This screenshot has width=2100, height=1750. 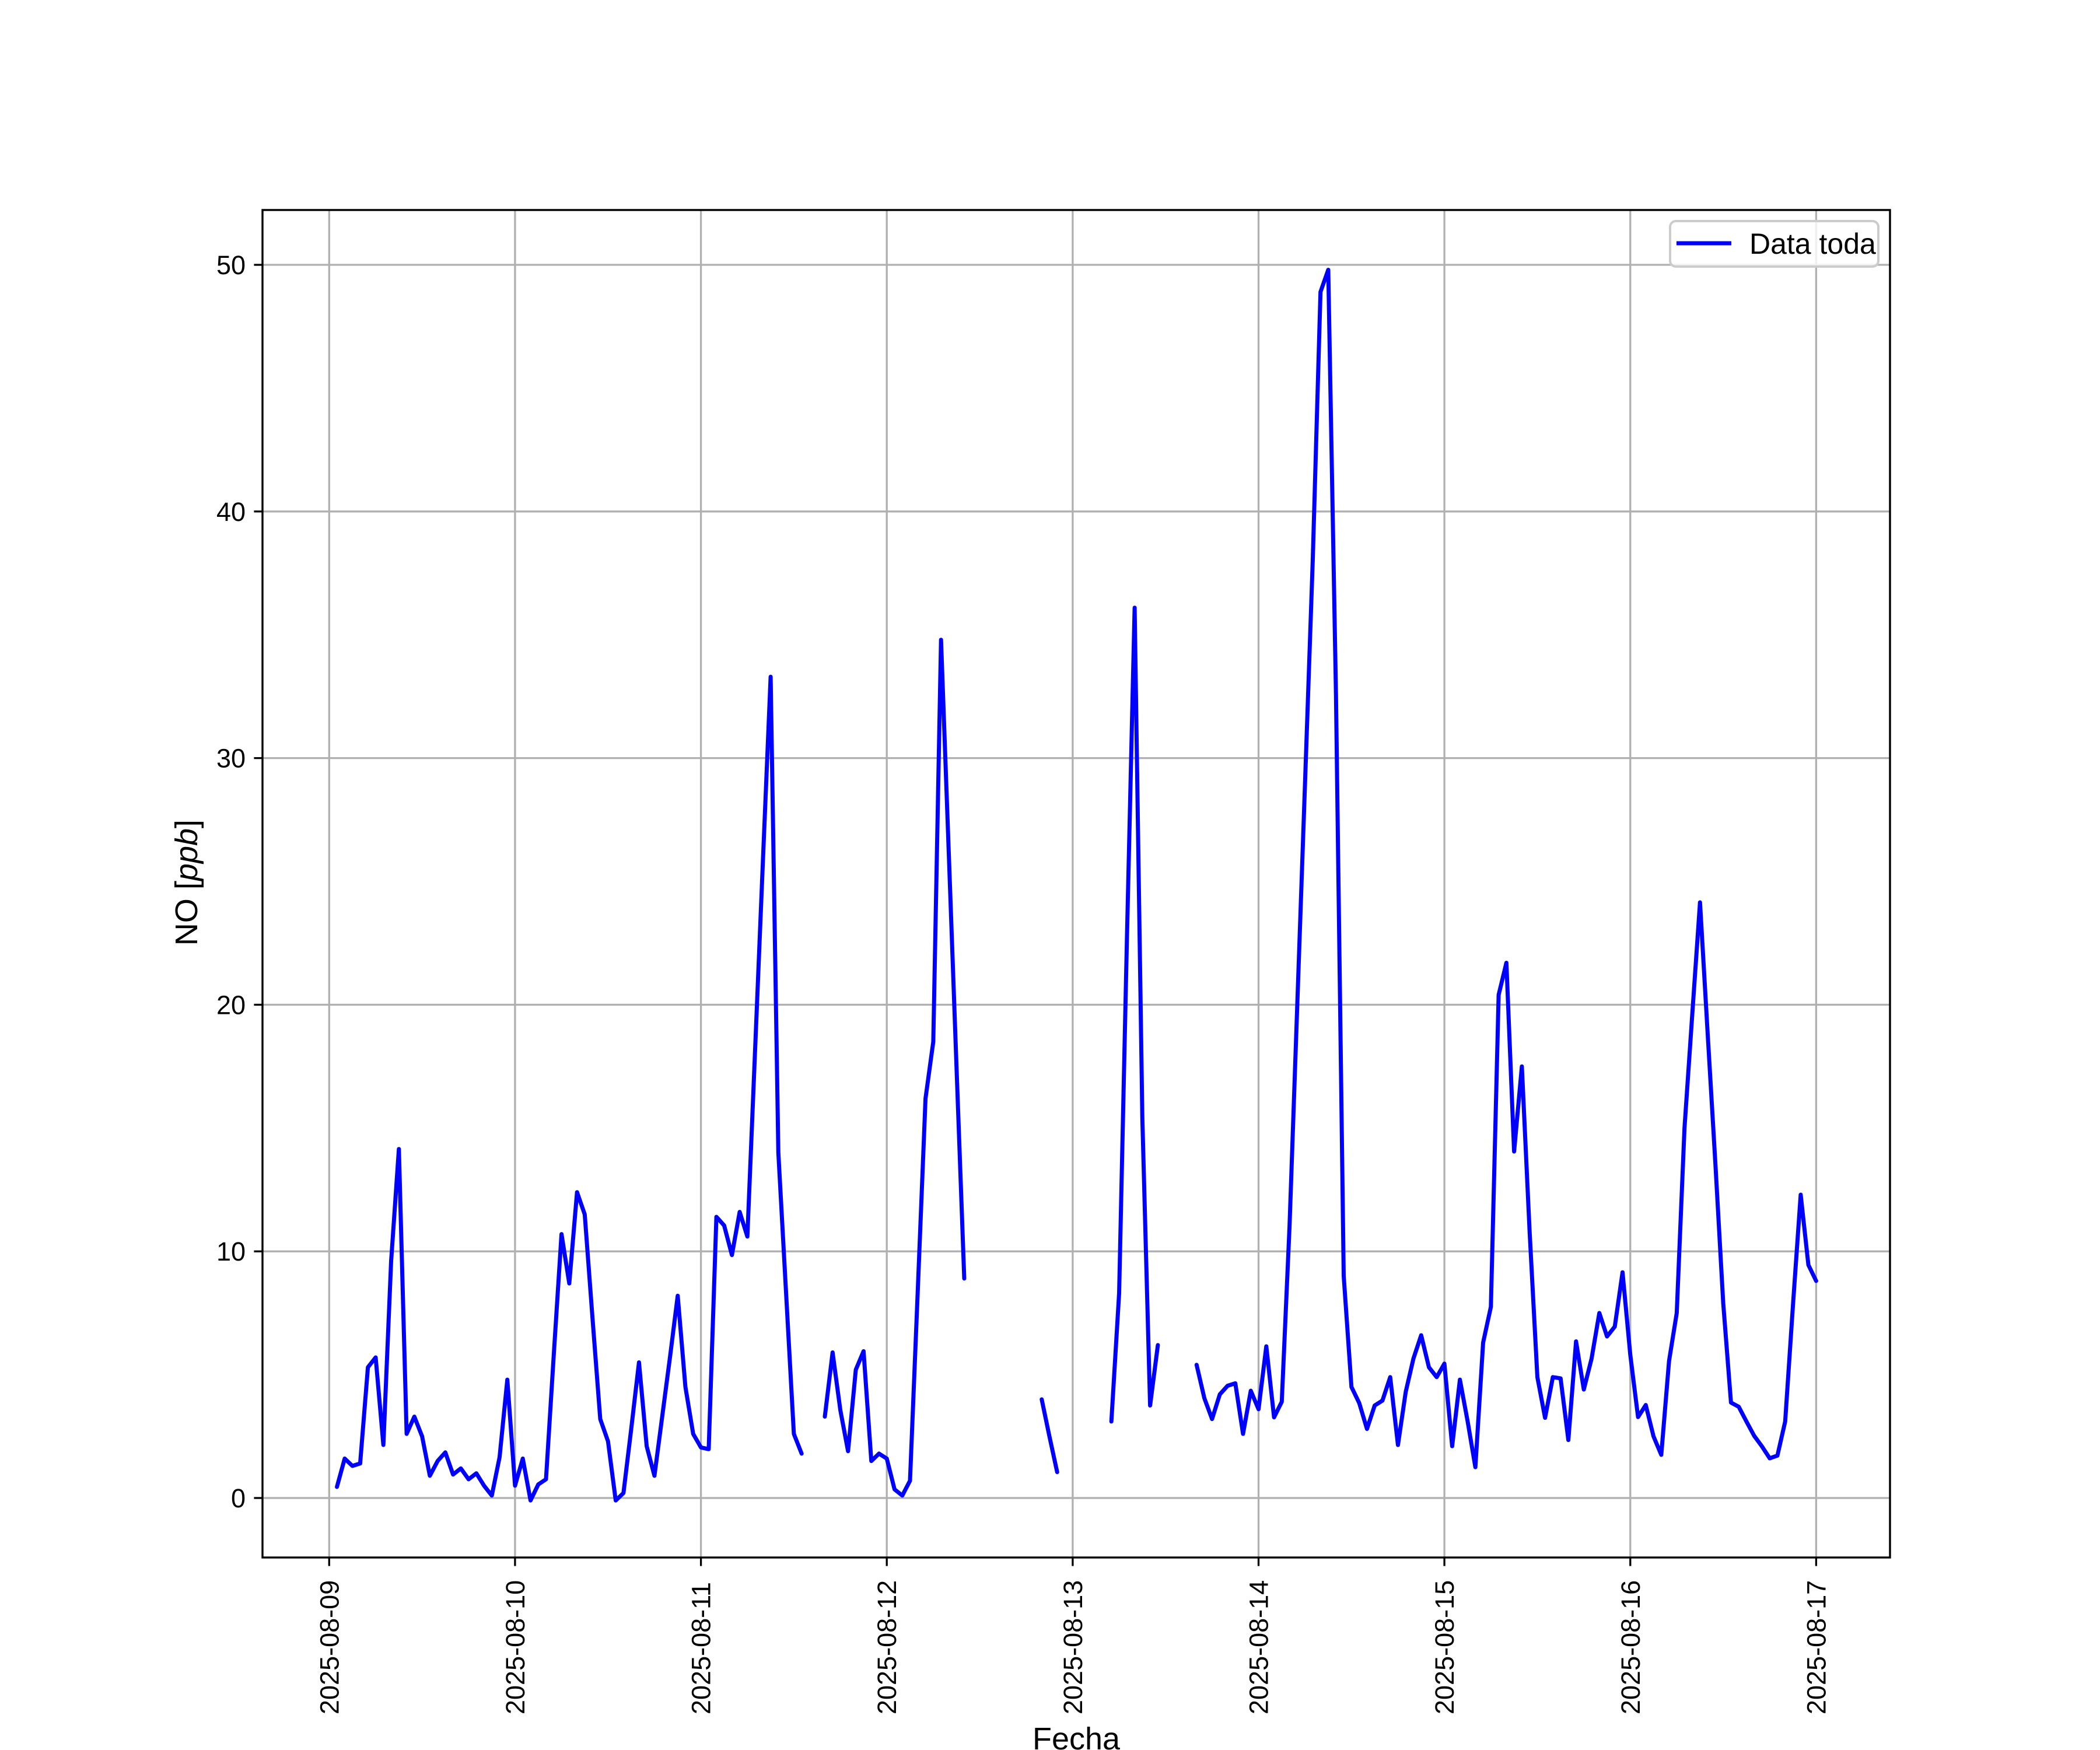 What do you see at coordinates (187, 883) in the screenshot?
I see `svg-text: NO [ppb]` at bounding box center [187, 883].